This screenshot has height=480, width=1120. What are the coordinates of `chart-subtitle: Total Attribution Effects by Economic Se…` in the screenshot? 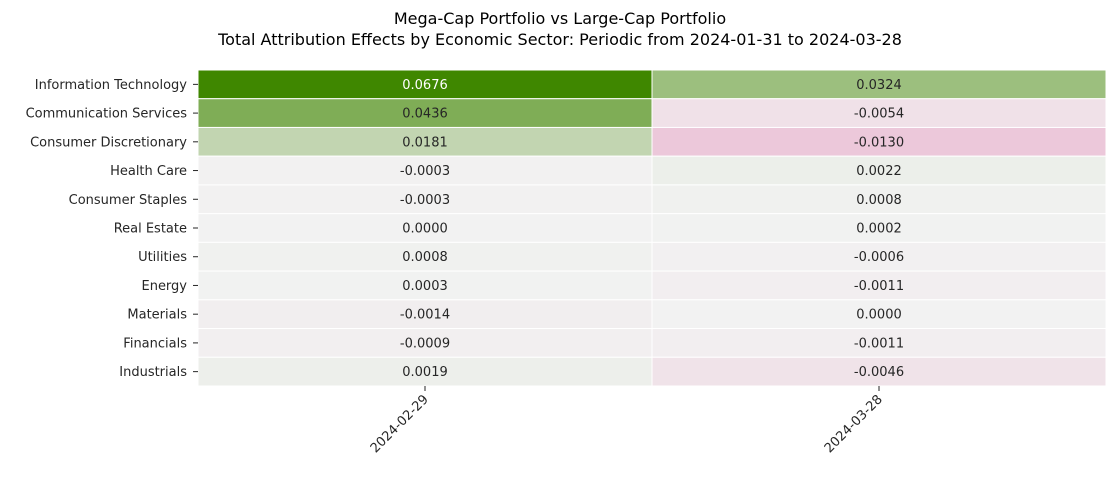 It's located at (559, 39).